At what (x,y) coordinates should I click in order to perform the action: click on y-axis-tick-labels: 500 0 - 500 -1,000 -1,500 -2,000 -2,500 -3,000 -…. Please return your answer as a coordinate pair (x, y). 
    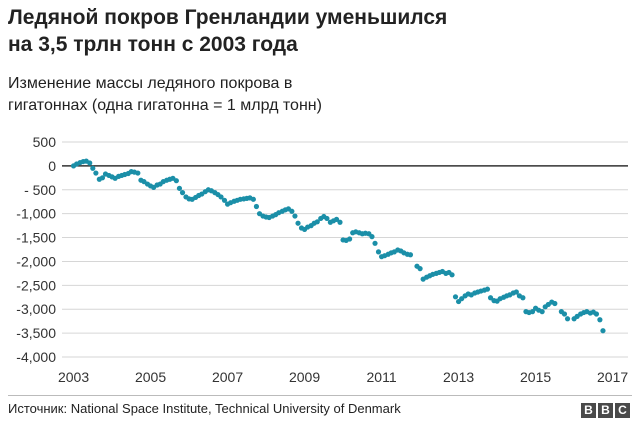
    Looking at the image, I should click on (36, 249).